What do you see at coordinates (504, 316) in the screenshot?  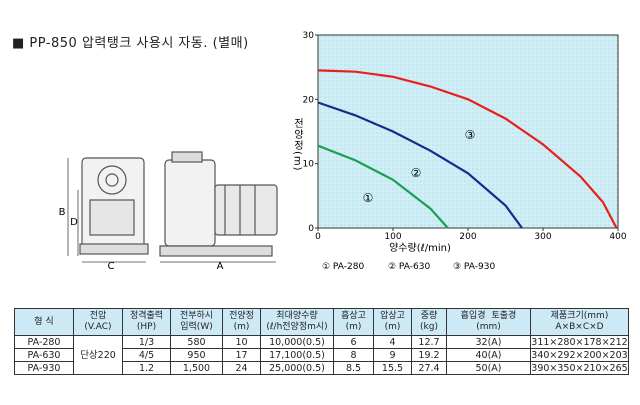 I see `header-text: 토출경` at bounding box center [504, 316].